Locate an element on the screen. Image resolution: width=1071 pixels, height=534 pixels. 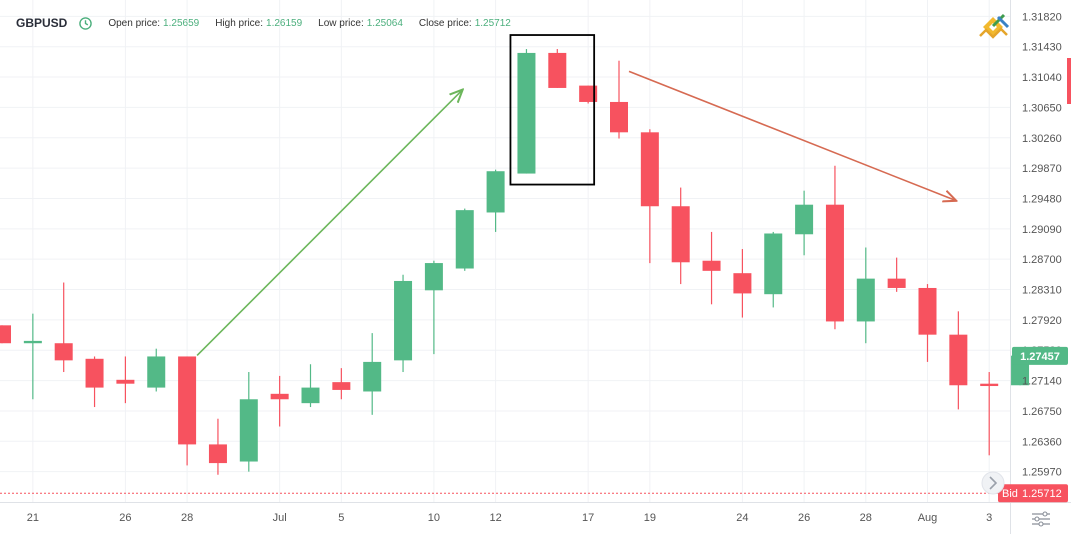
logo-chevron is located at coordinates (993, 33).